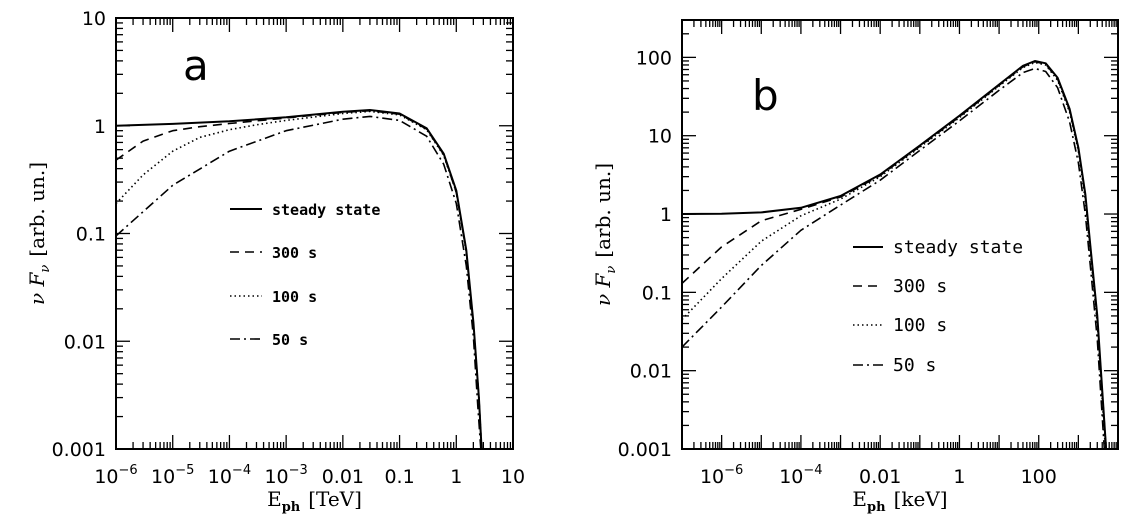 The height and width of the screenshot is (524, 1125). I want to click on panel-label: a, so click(196, 65).